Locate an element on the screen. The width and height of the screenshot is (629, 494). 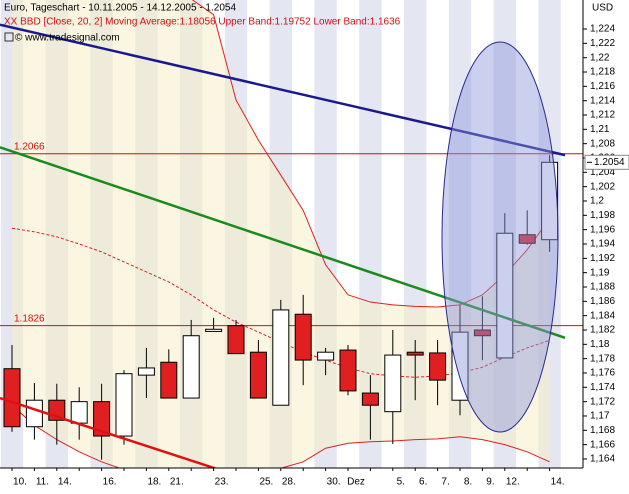
y-tick-label: 1,182 is located at coordinates (602, 330).